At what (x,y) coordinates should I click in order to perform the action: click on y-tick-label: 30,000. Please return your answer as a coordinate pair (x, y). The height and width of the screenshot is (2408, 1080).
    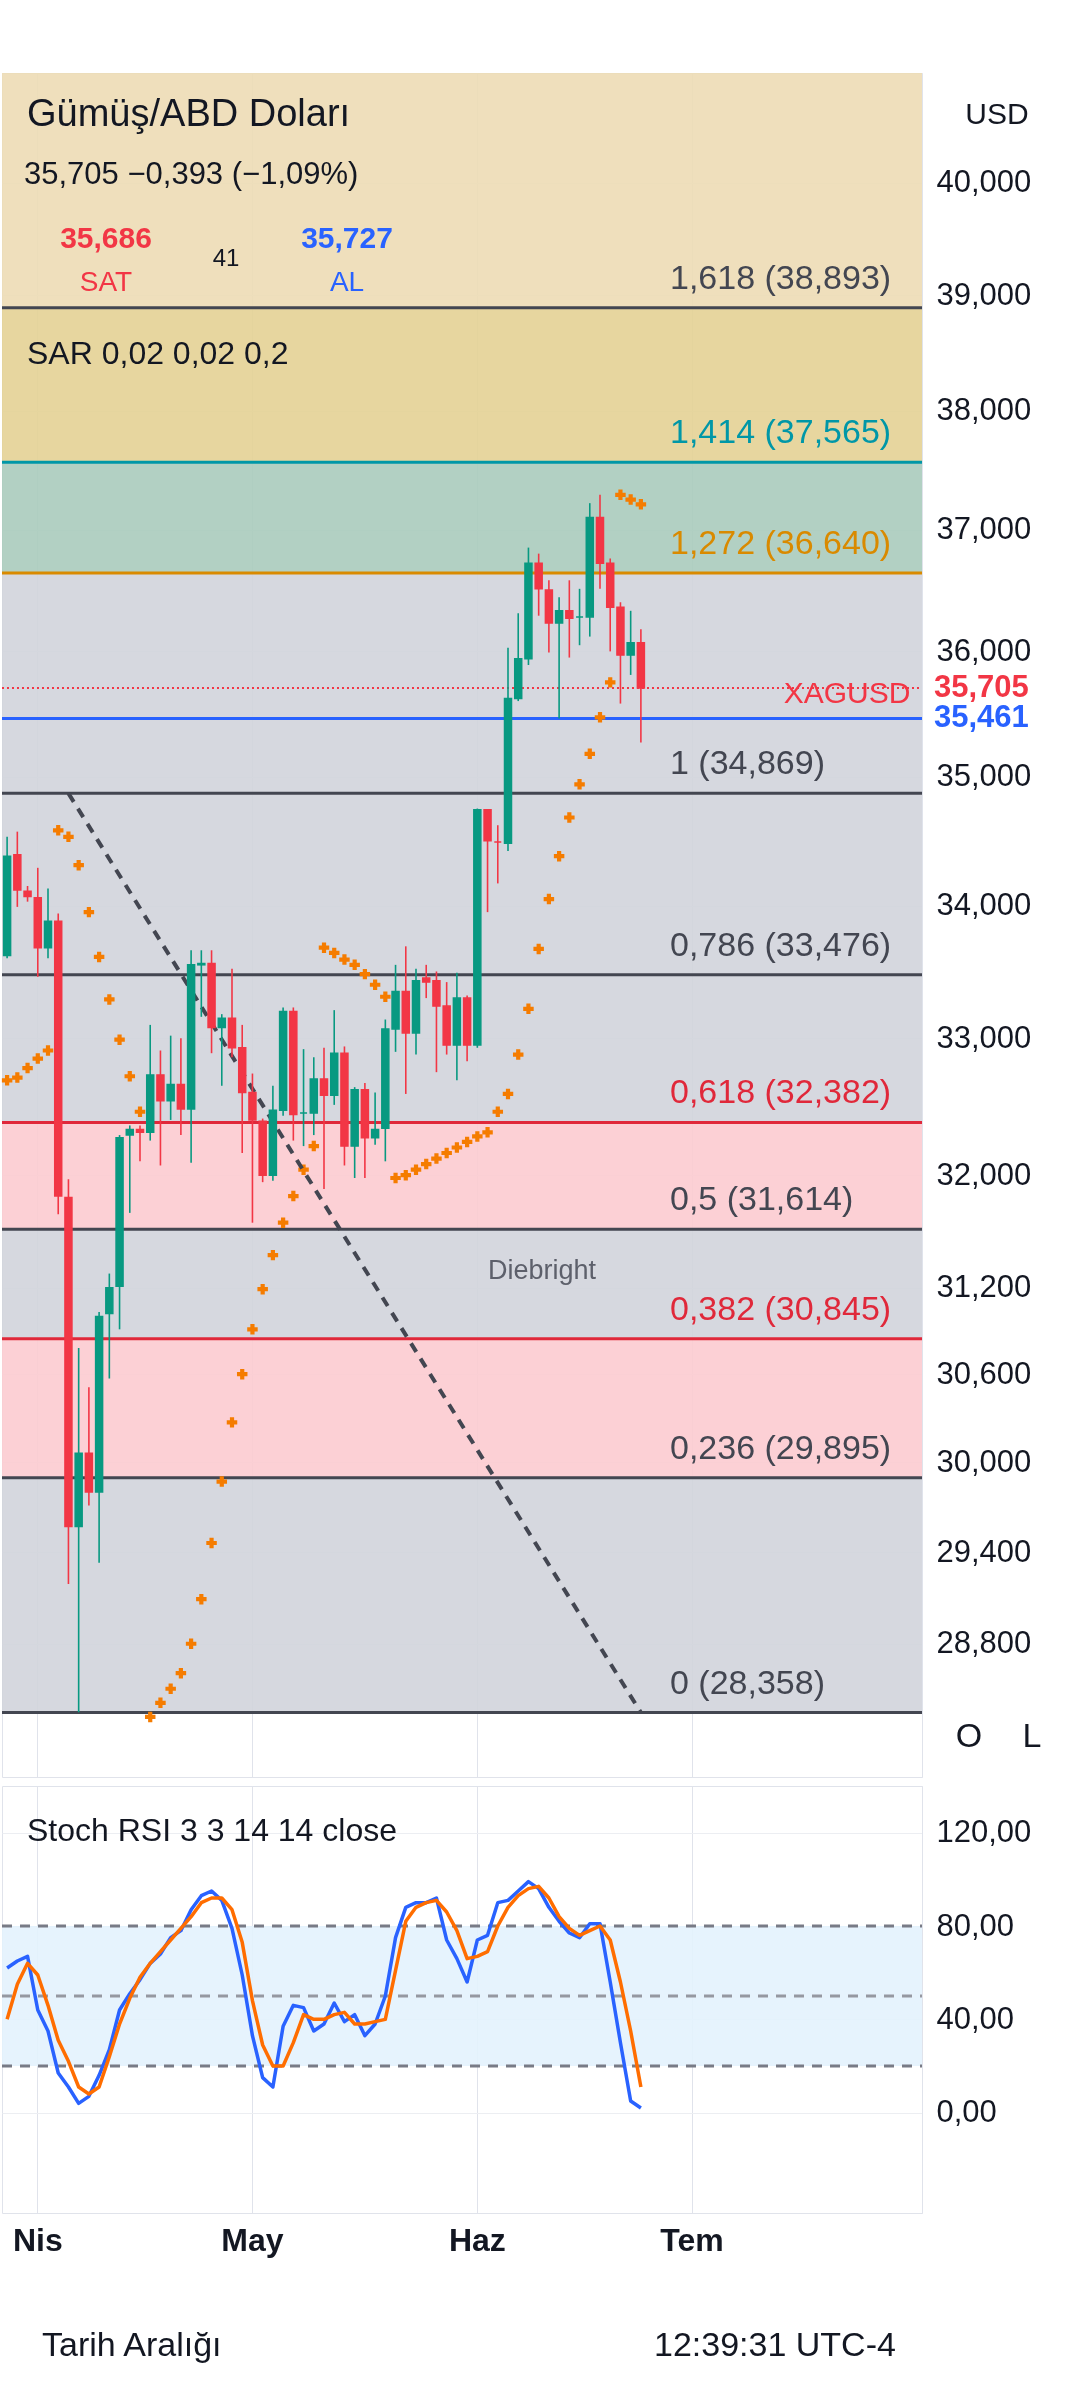
    Looking at the image, I should click on (984, 1461).